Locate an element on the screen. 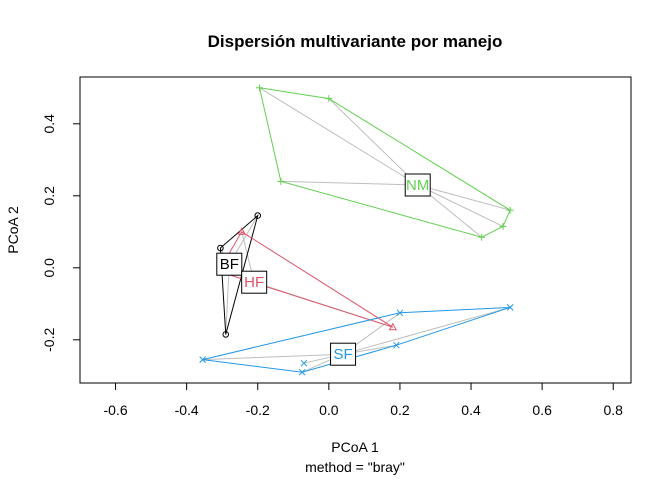  group-label-text-hf: HF is located at coordinates (254, 282).